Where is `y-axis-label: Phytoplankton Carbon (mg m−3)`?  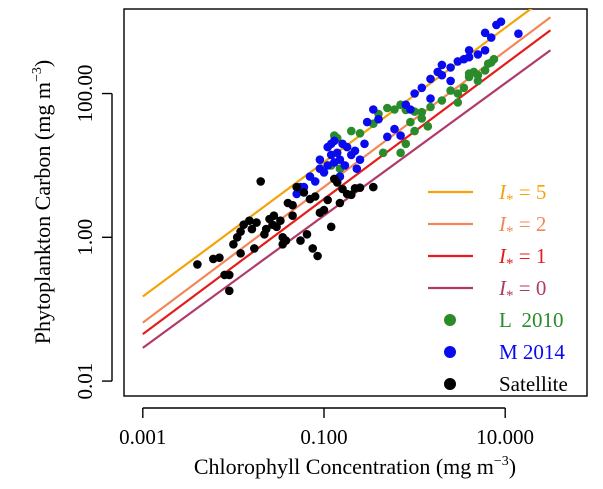
y-axis-label: Phytoplankton Carbon (mg m−3) is located at coordinates (42, 202).